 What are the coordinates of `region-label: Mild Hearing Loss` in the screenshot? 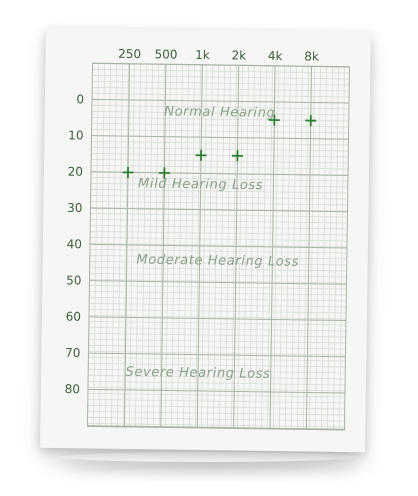 It's located at (200, 184).